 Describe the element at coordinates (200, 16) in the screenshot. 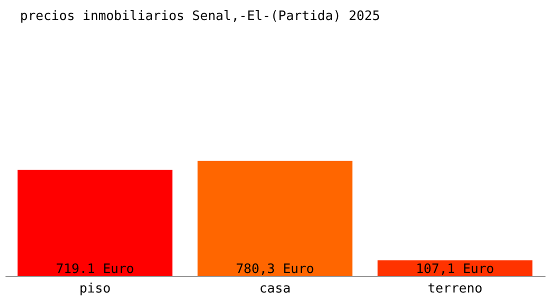

I see `chart-title: precios inmobiliarios Senal,-El-(Partida) 2025` at that location.